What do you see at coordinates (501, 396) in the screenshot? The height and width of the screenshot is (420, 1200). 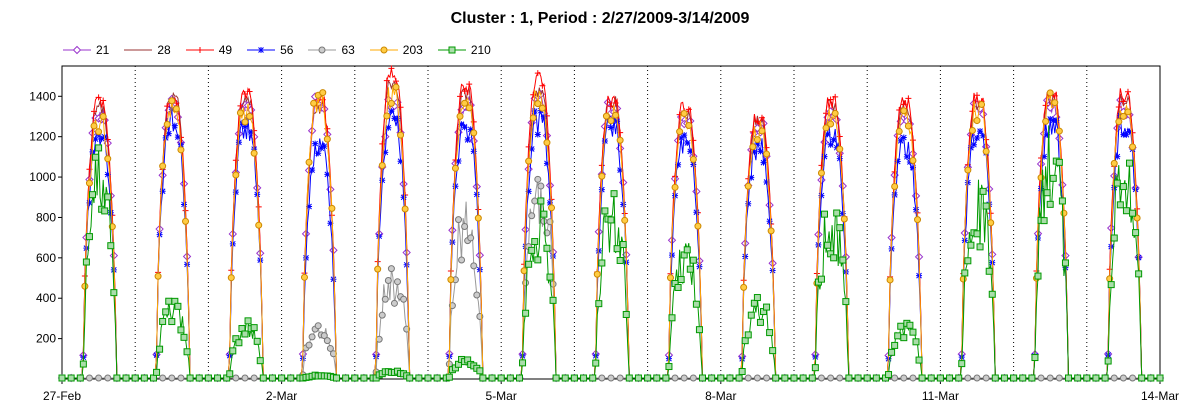 I see `x-tick-label: 5-Mar` at bounding box center [501, 396].